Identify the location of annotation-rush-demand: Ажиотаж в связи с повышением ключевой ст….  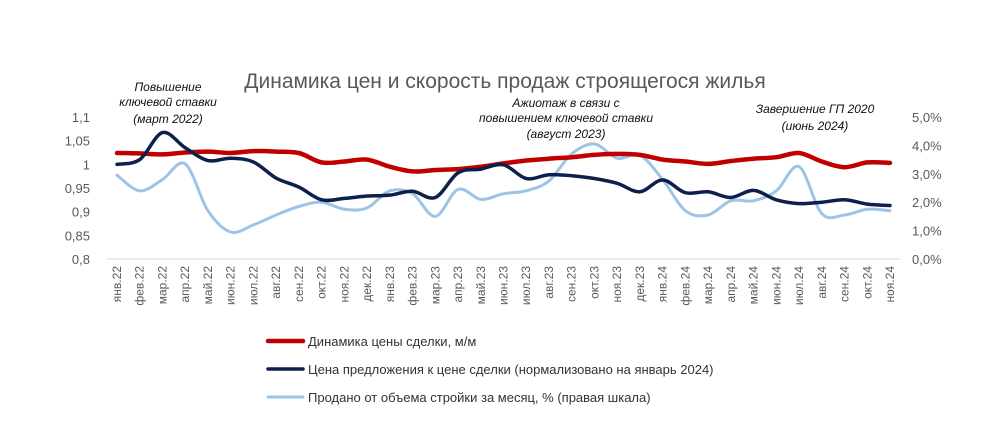
(566, 118).